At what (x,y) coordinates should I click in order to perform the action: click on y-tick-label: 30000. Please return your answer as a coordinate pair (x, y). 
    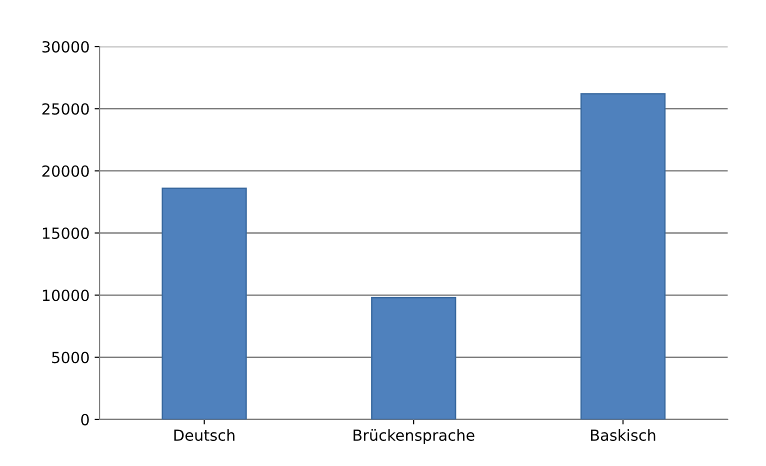
    Looking at the image, I should click on (65, 47).